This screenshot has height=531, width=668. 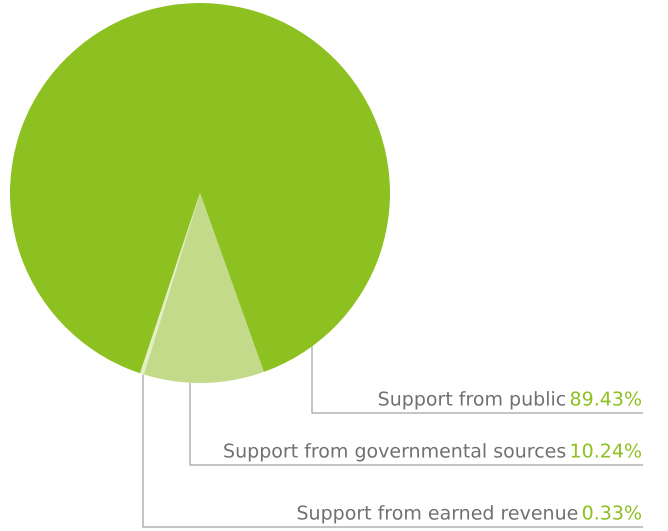 What do you see at coordinates (606, 451) in the screenshot?
I see `data-label: 10.24%` at bounding box center [606, 451].